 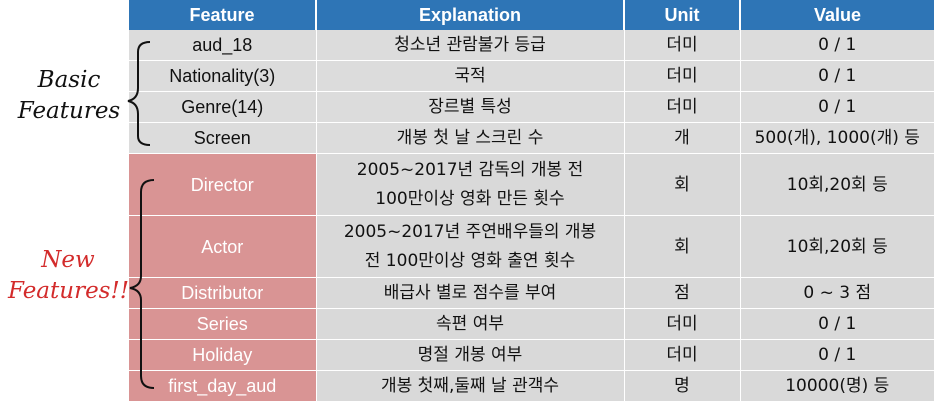 What do you see at coordinates (223, 324) in the screenshot?
I see `feature-cell: Series` at bounding box center [223, 324].